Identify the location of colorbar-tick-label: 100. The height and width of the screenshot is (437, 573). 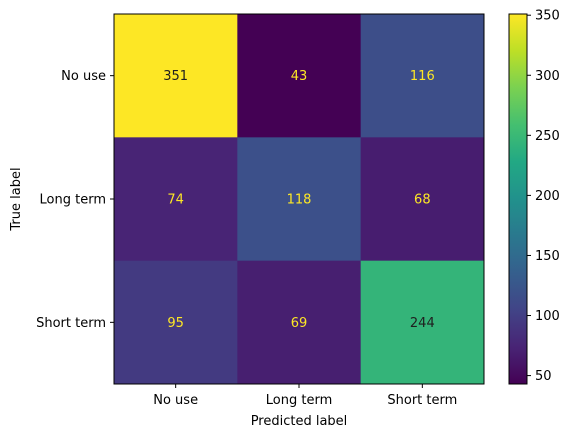
(547, 316).